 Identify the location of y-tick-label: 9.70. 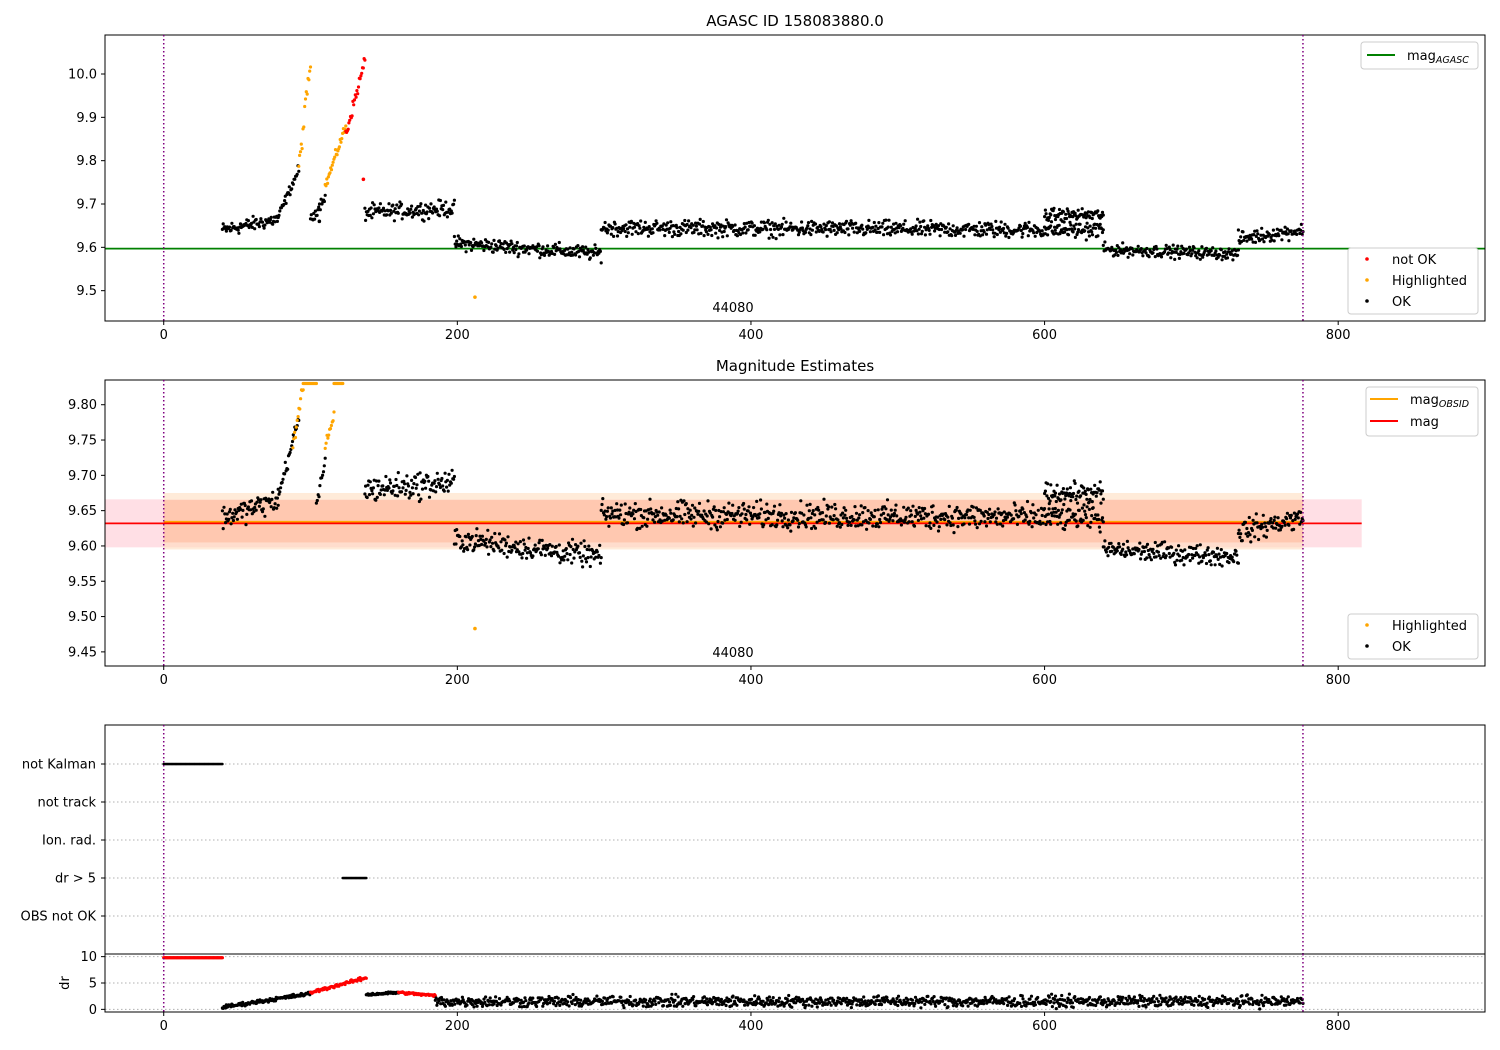
(82, 476).